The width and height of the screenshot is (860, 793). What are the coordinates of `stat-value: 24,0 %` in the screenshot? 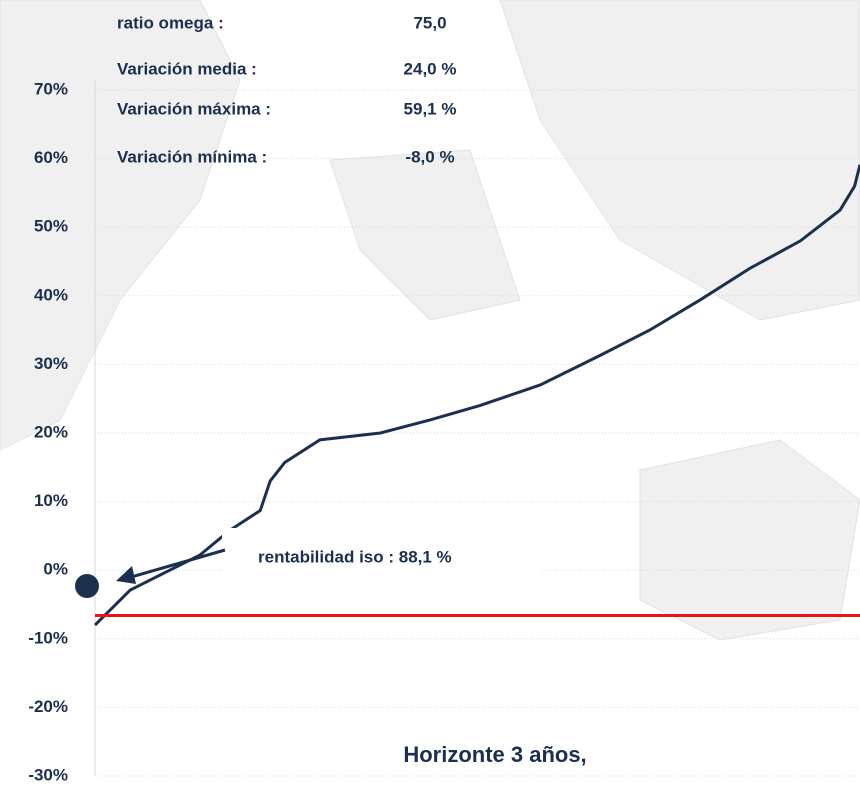 It's located at (430, 68).